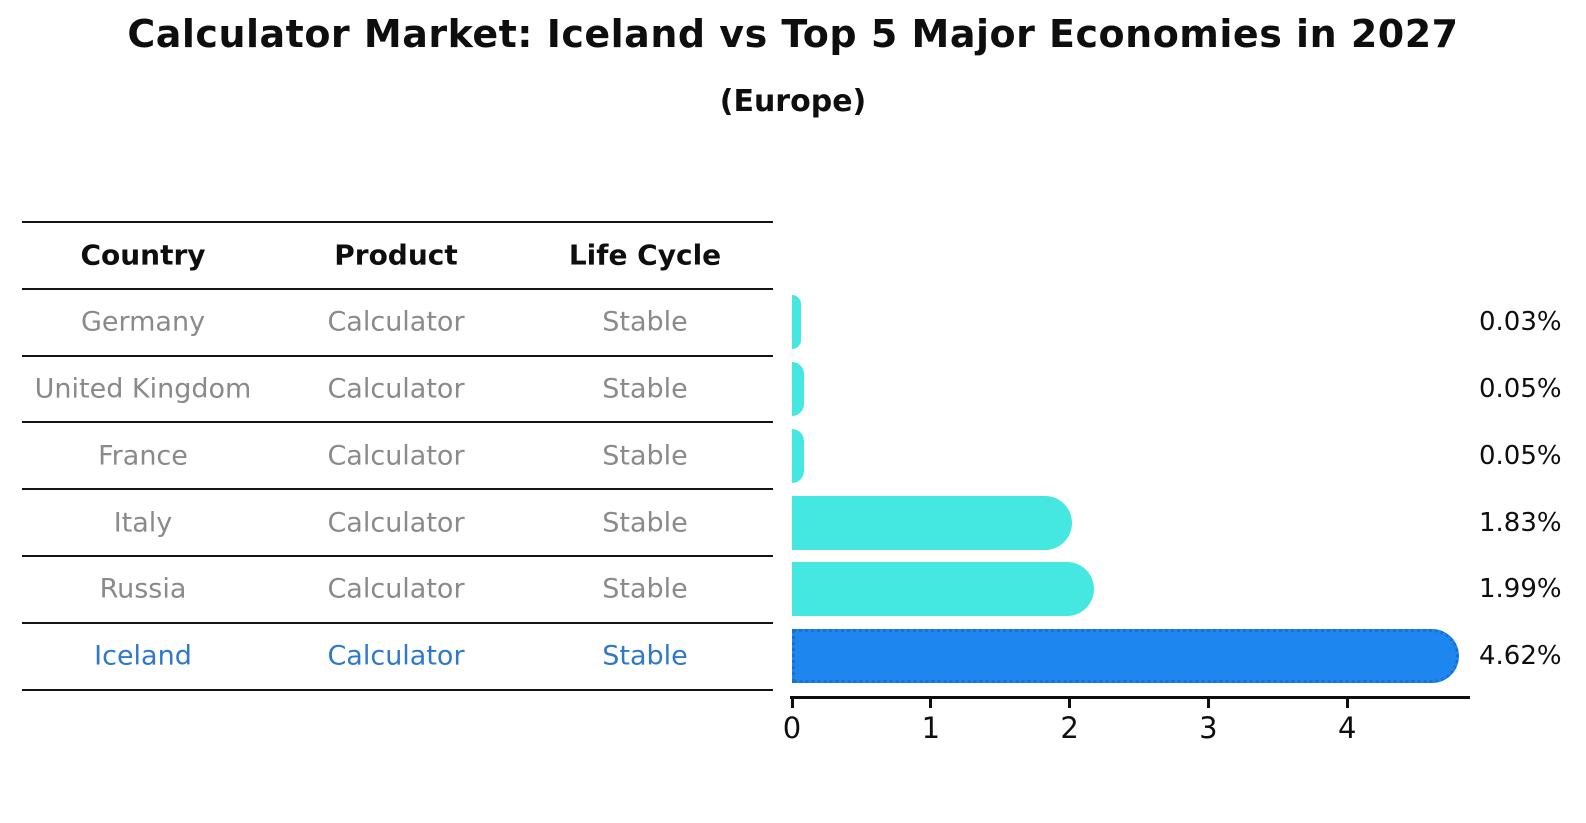  Describe the element at coordinates (1520, 589) in the screenshot. I see `bar-value-label-russia: 1.99%` at that location.